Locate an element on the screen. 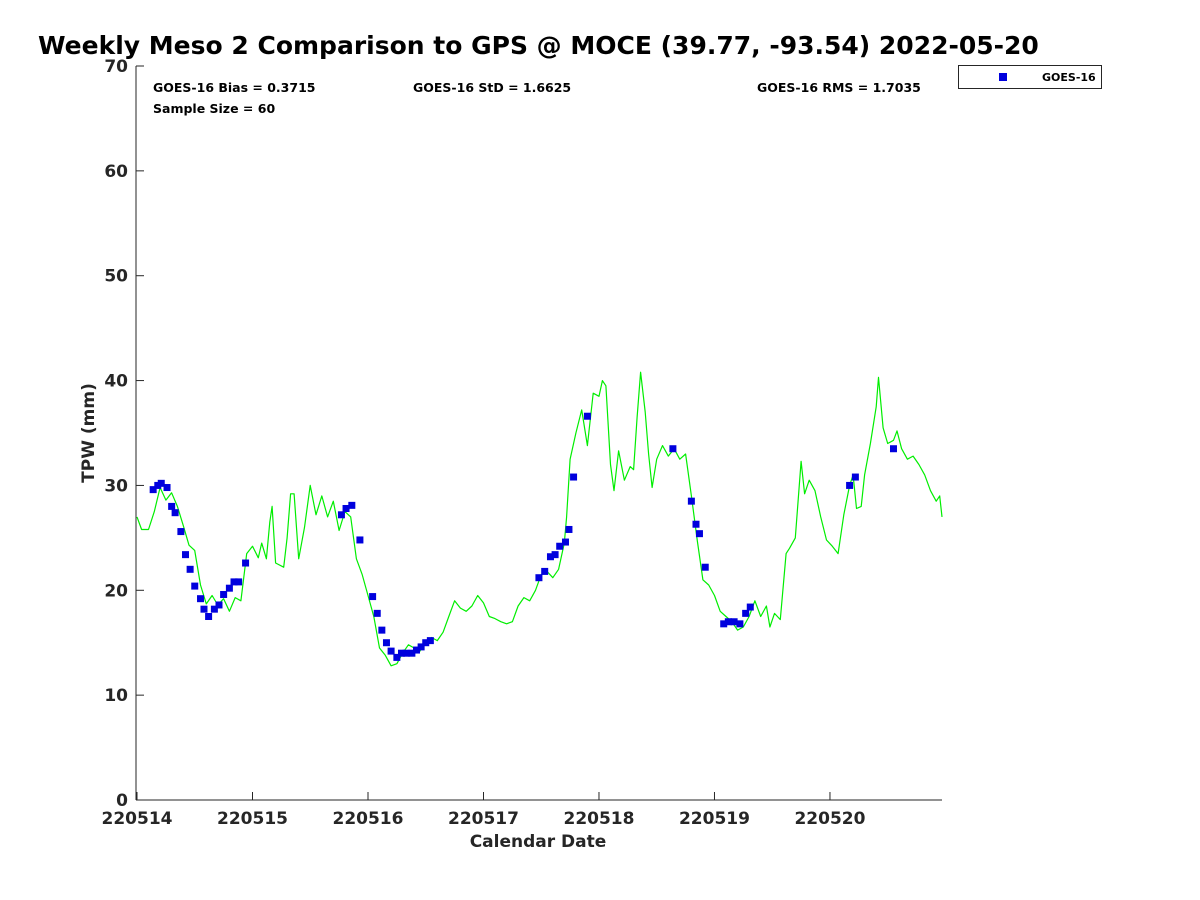 The height and width of the screenshot is (900, 1200). y-tick-label: 30 is located at coordinates (116, 486).